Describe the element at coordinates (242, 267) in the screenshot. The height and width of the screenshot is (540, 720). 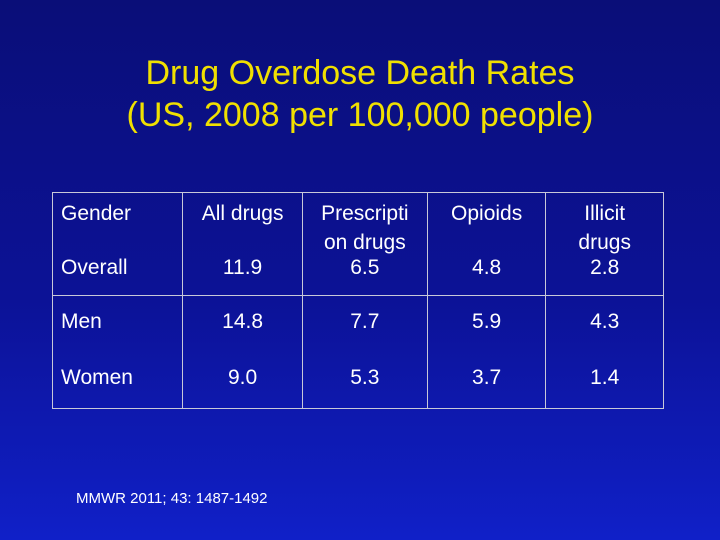
I see `cell-all-drugs-text: 11.9` at that location.